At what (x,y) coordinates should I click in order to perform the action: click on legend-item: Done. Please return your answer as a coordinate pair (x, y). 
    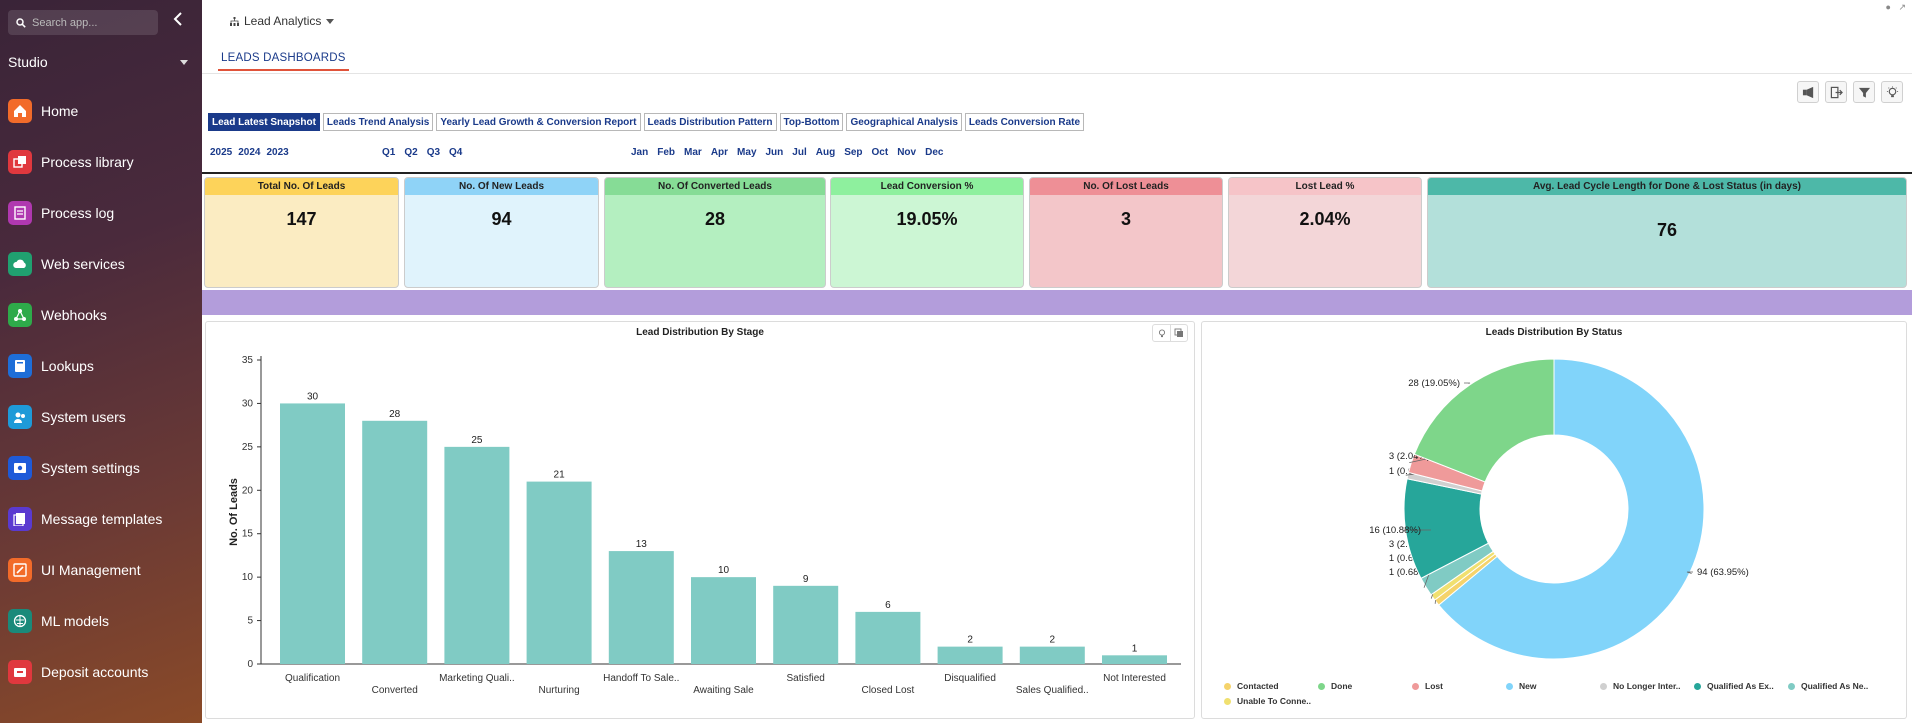
    Looking at the image, I should click on (1335, 686).